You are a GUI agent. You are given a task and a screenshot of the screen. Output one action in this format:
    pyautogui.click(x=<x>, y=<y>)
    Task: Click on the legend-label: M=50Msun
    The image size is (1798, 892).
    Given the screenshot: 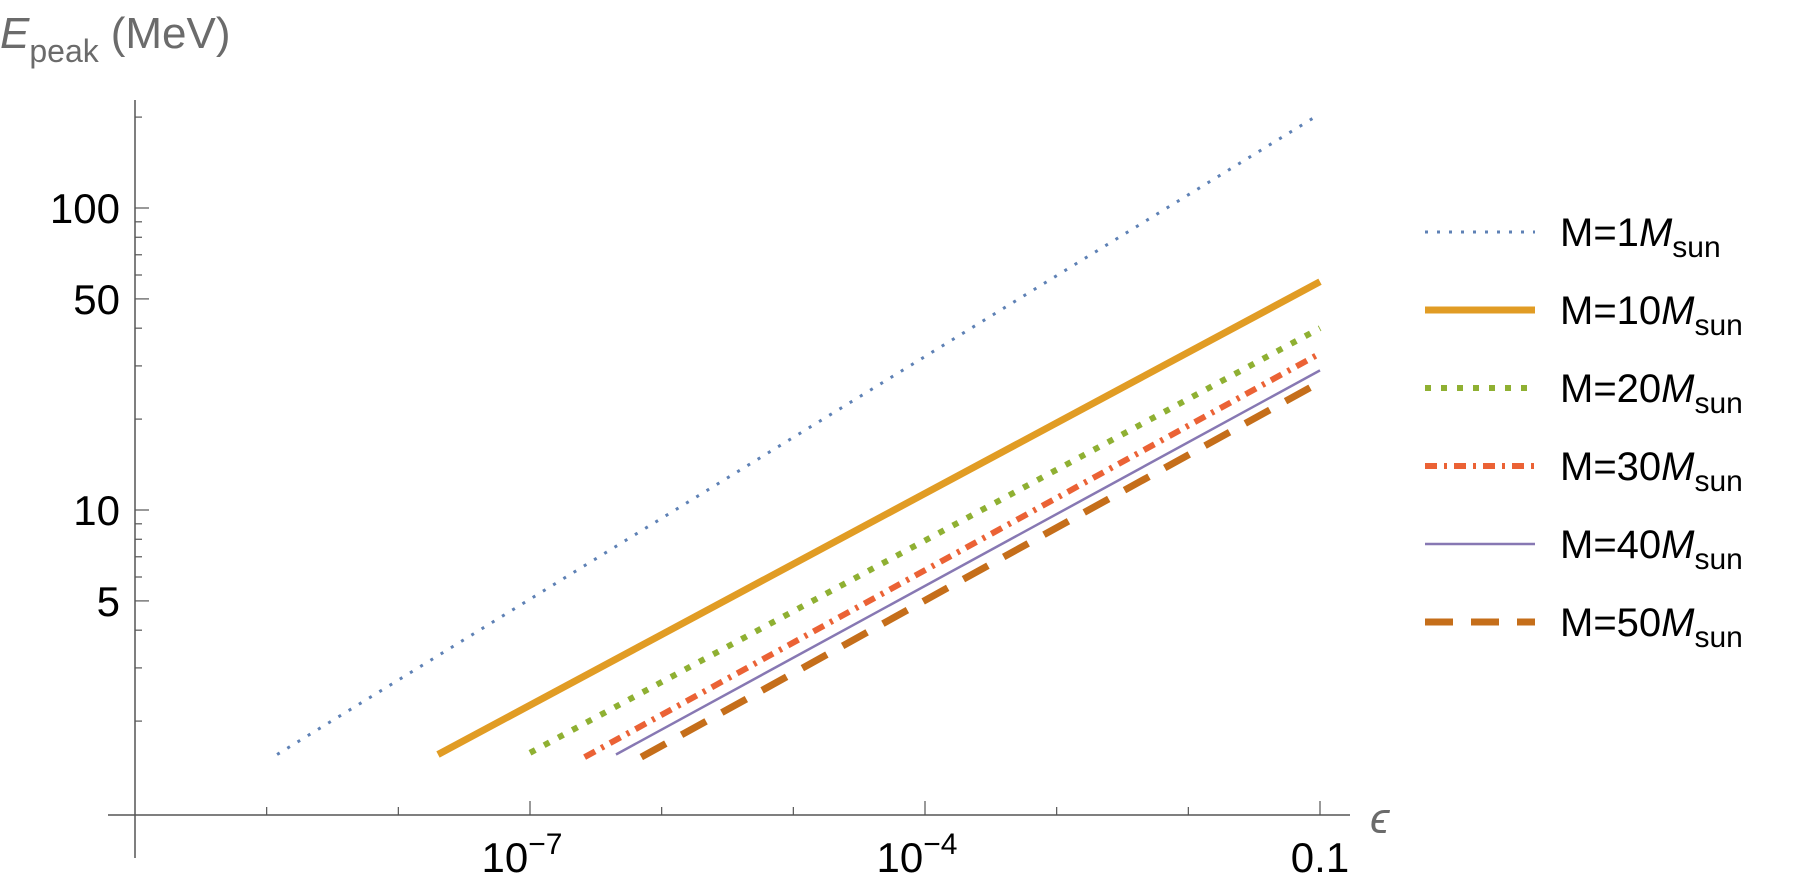 What is the action you would take?
    pyautogui.click(x=1651, y=627)
    